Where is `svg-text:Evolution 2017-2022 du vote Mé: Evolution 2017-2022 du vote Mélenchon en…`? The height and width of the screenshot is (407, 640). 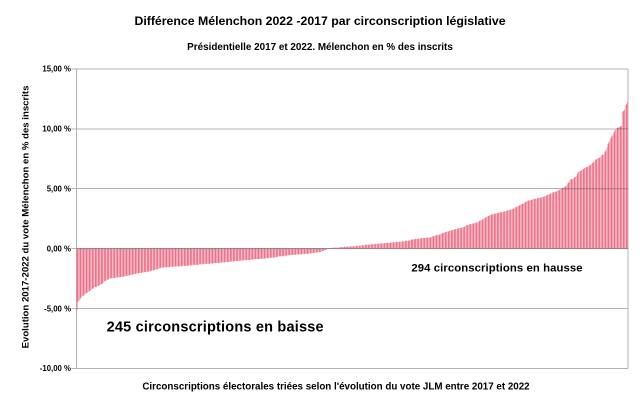
svg-text:Evolution 2017-2022 du vote Mé: Evolution 2017-2022 du vote Mélenchon en… is located at coordinates (26, 217).